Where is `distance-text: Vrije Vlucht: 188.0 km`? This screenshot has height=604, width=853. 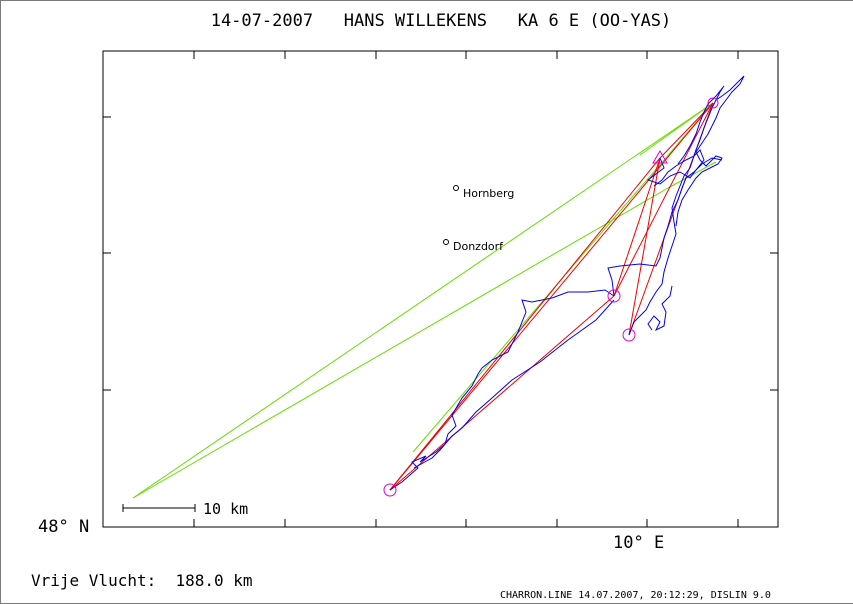 distance-text: Vrije Vlucht: 188.0 km is located at coordinates (142, 580).